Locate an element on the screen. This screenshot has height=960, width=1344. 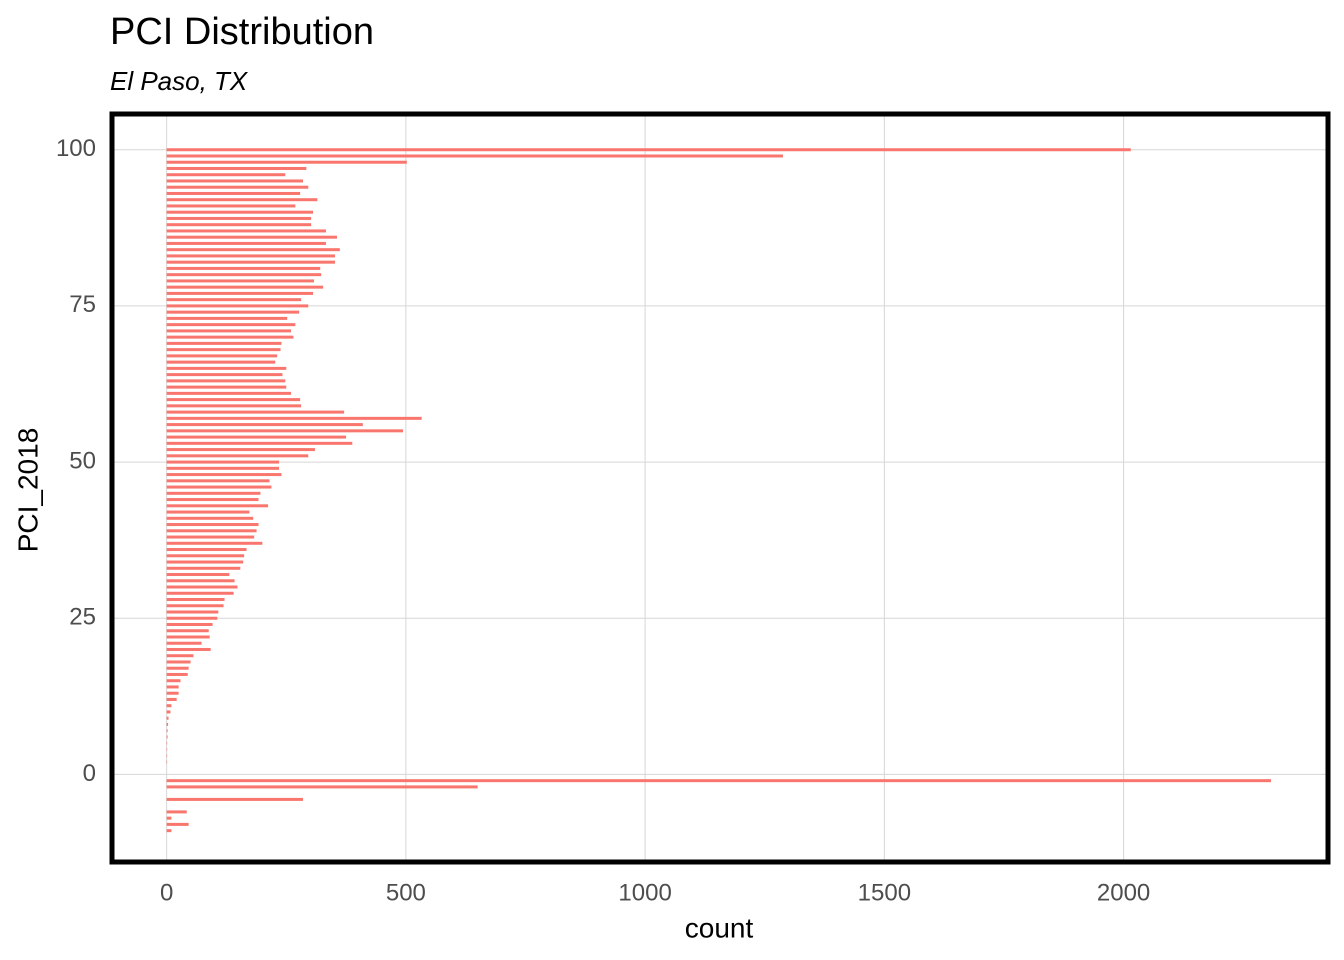
x-tick-label: 1500 is located at coordinates (884, 892).